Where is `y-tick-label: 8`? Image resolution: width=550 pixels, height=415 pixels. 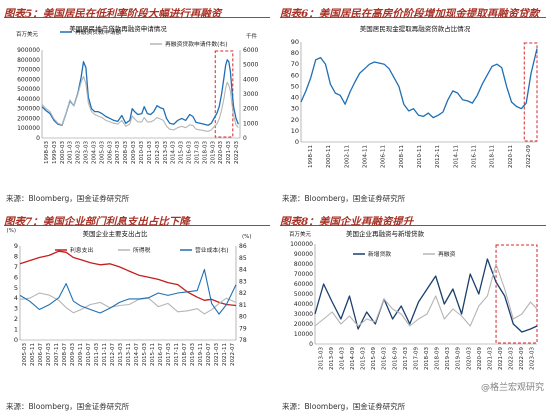 y-tick-label: 8 is located at coordinates (16, 256).